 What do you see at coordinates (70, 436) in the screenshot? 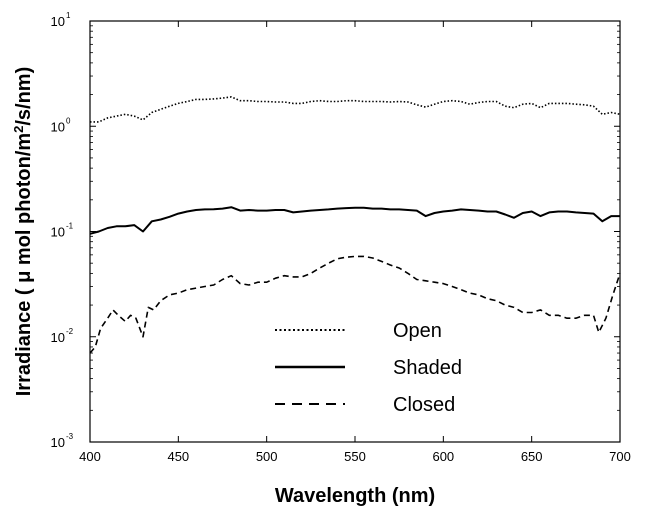
I see `y-tick-exponent: -3` at bounding box center [70, 436].